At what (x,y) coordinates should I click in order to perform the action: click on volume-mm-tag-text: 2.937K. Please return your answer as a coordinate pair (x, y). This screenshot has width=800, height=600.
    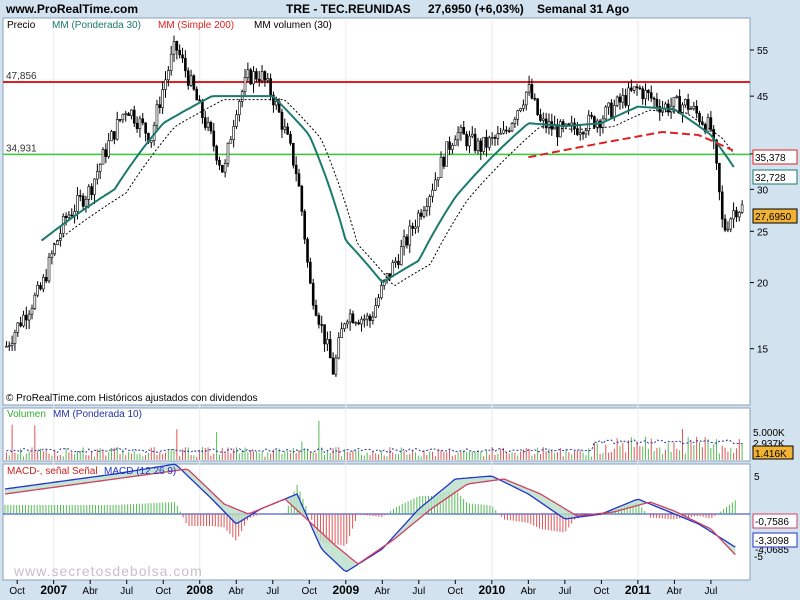
    Looking at the image, I should click on (769, 444).